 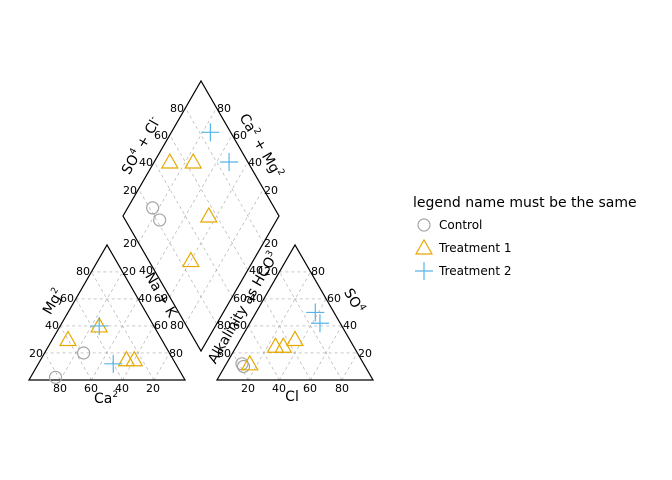 I want to click on cation-nak-tick: 60, so click(x=161, y=325).